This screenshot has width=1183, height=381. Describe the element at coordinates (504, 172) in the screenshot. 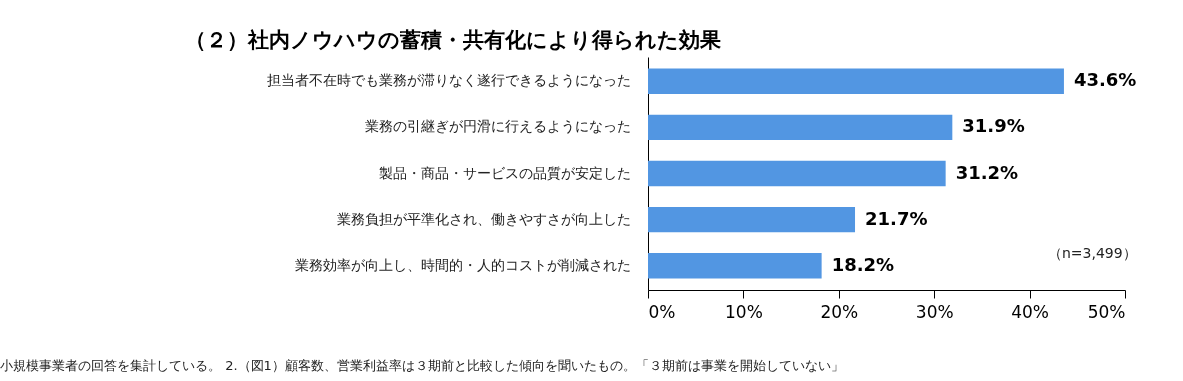

I see `y-tick-label: 製品・商品・サービスの品質が安定した` at that location.